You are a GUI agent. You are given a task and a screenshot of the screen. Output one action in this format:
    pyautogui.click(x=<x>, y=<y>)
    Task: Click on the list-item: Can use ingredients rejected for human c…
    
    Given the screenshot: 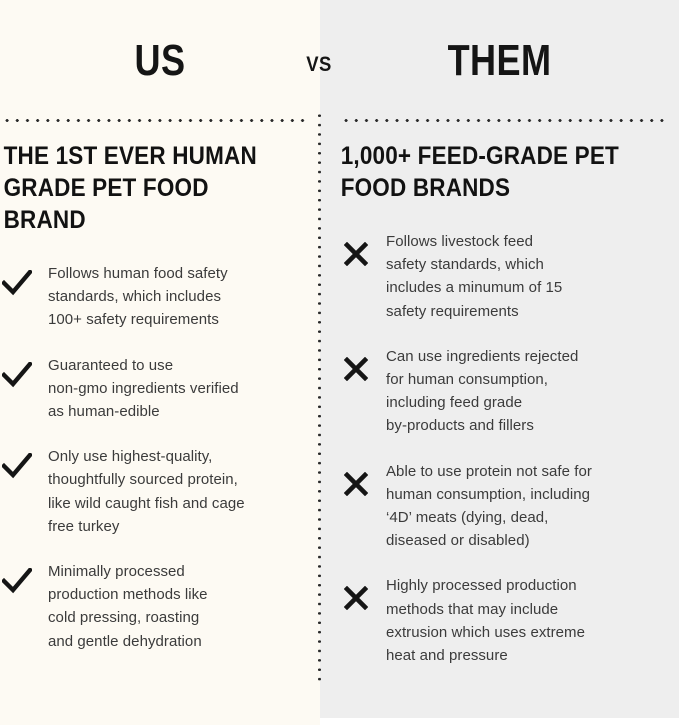 What is the action you would take?
    pyautogui.click(x=499, y=391)
    